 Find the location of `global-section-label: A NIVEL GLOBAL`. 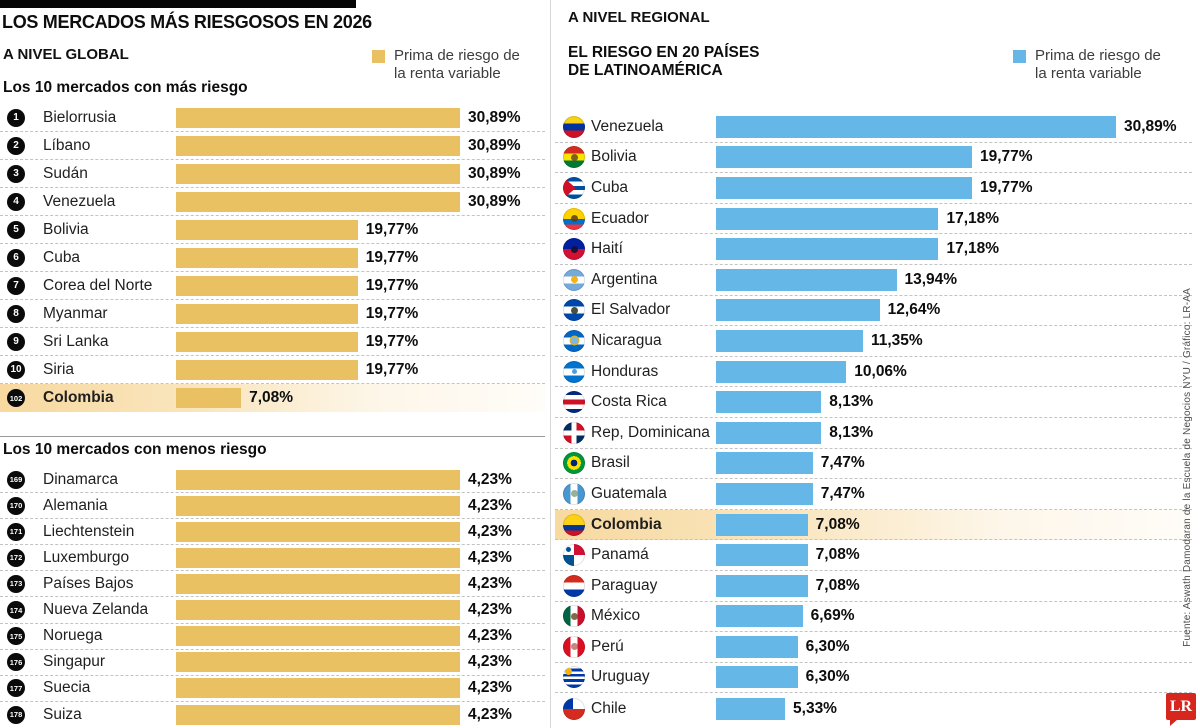

global-section-label: A NIVEL GLOBAL is located at coordinates (66, 54).